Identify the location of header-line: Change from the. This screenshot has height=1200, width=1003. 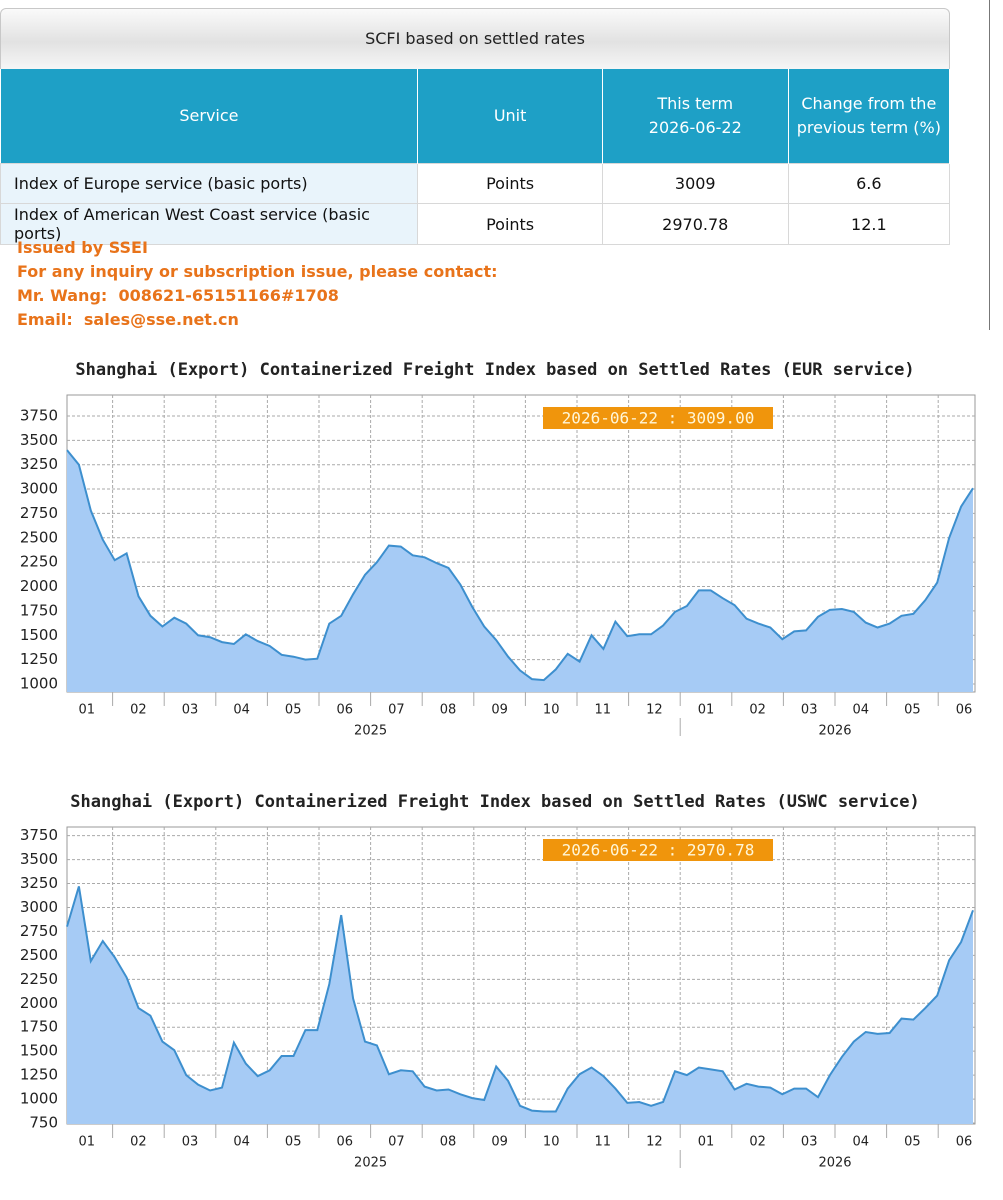
(869, 103).